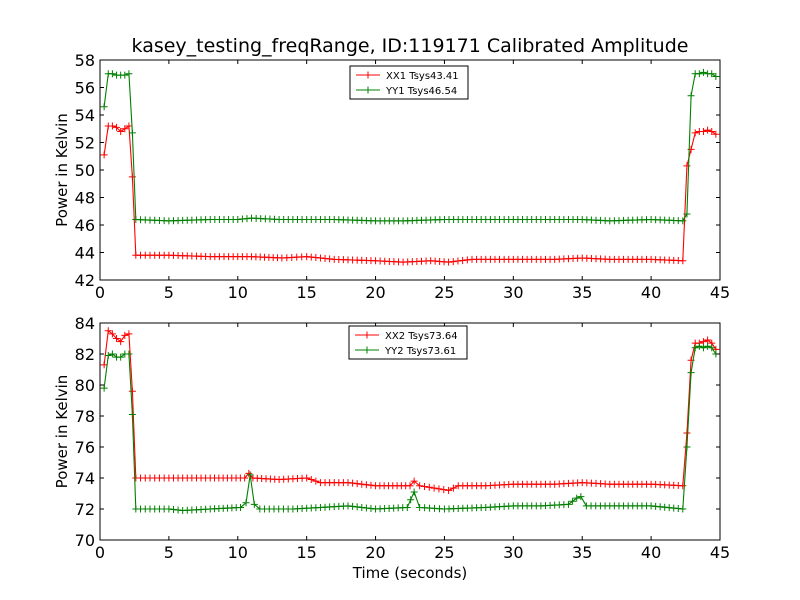 The image size is (800, 600). What do you see at coordinates (651, 292) in the screenshot?
I see `x-tick-label: 40` at bounding box center [651, 292].